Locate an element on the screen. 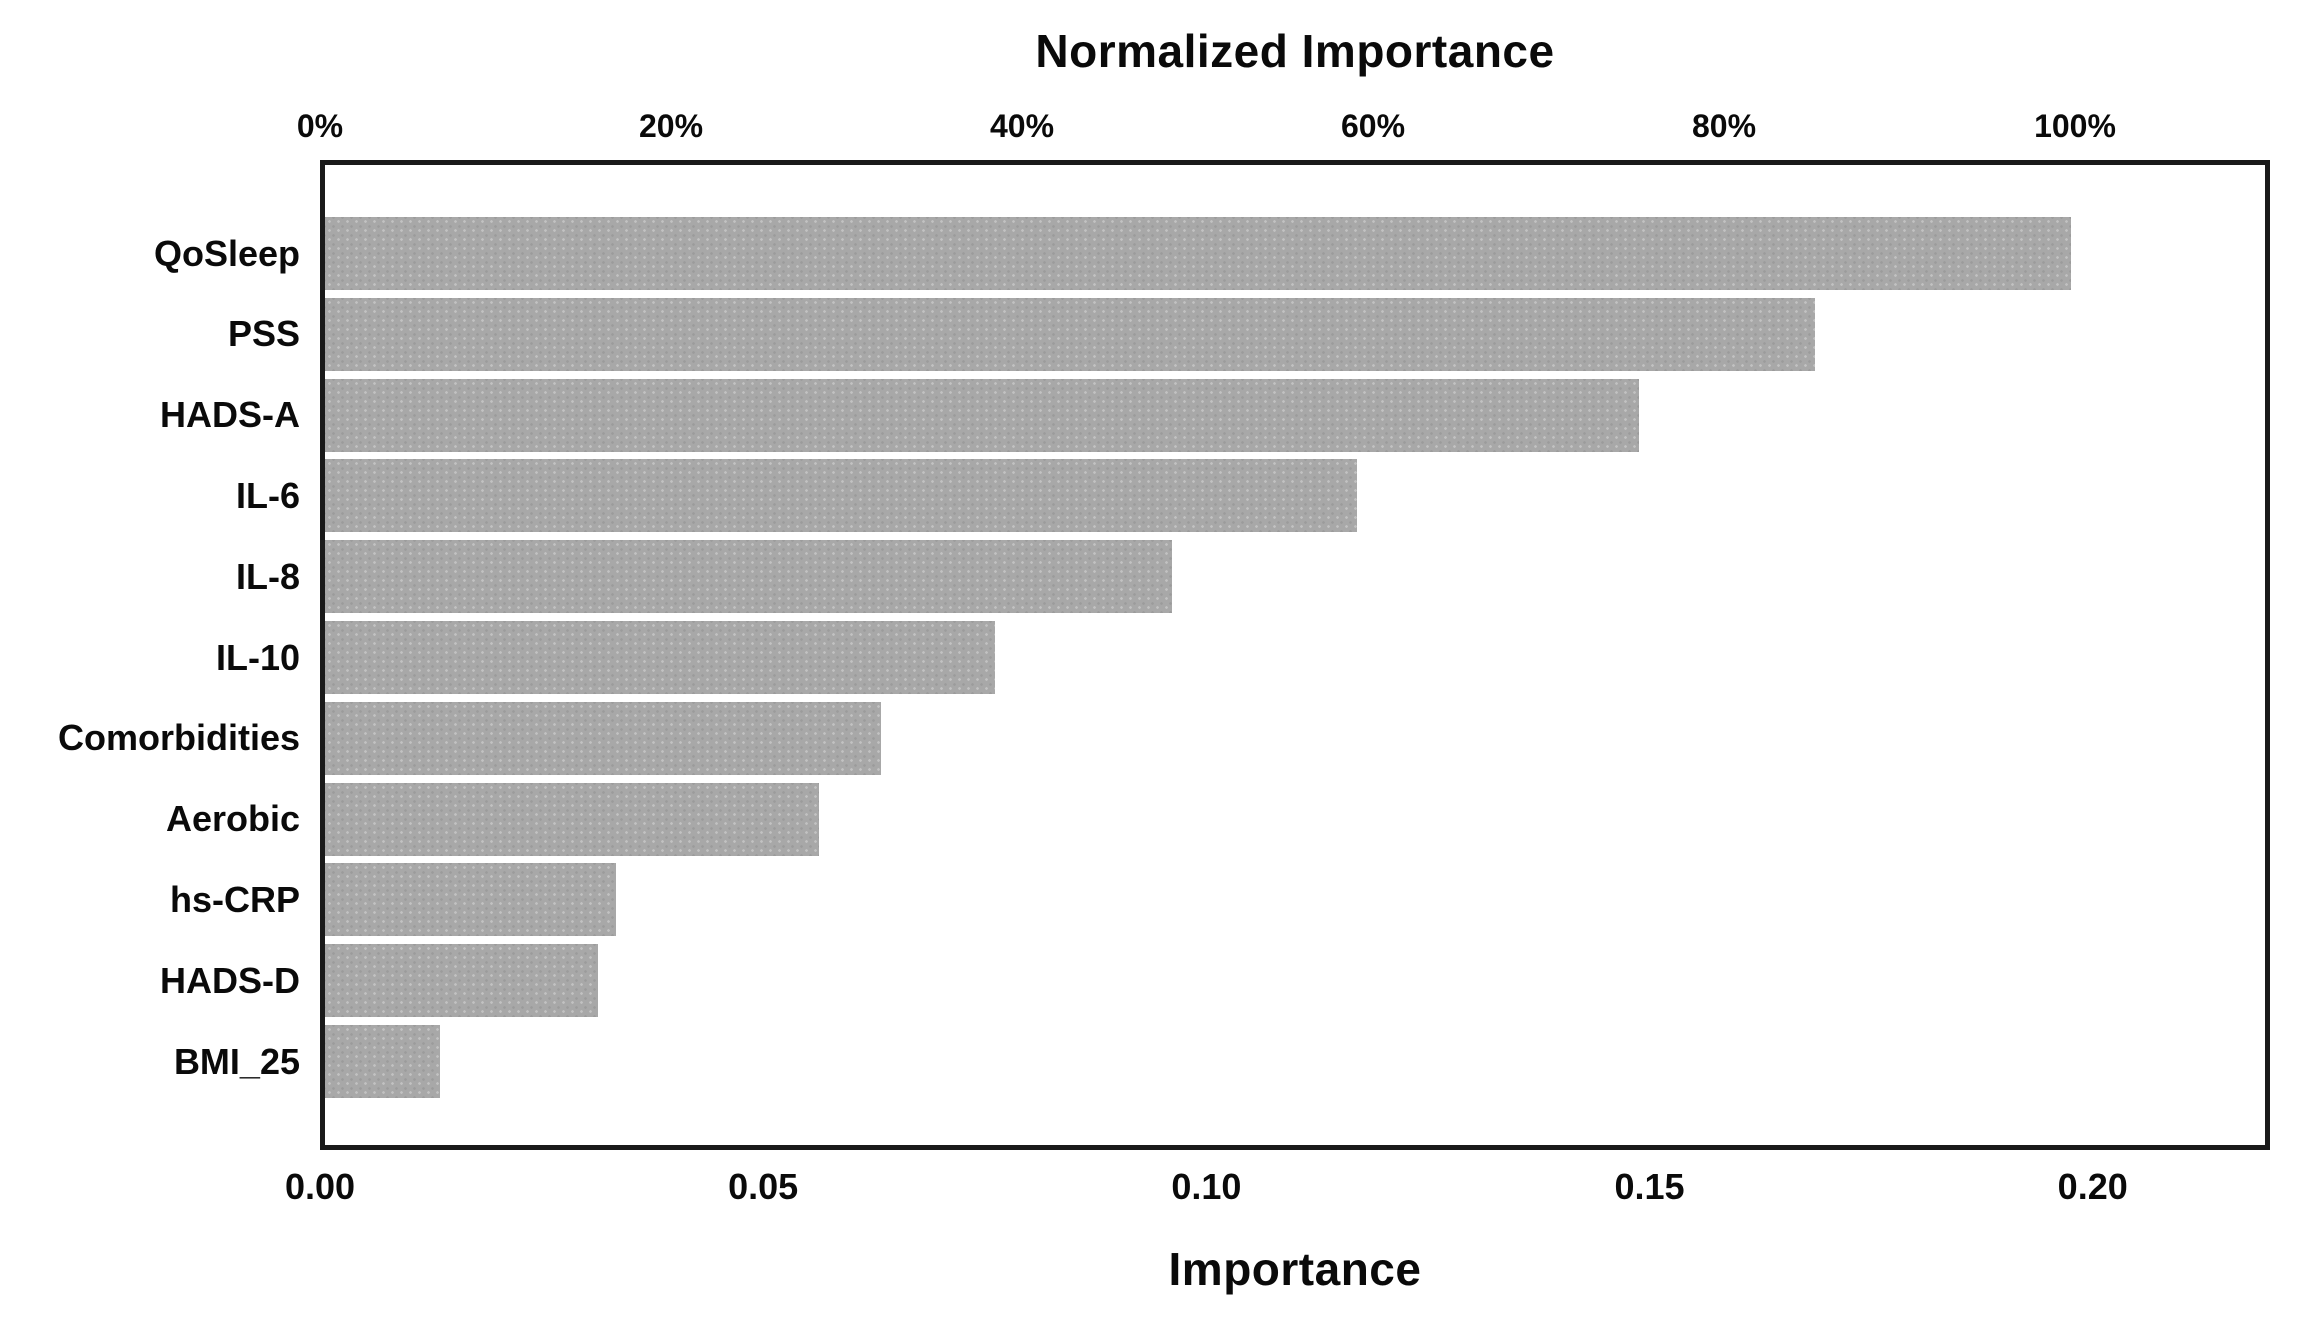 The height and width of the screenshot is (1329, 2298). bottom-axis-tick: 0.00 is located at coordinates (320, 1186).